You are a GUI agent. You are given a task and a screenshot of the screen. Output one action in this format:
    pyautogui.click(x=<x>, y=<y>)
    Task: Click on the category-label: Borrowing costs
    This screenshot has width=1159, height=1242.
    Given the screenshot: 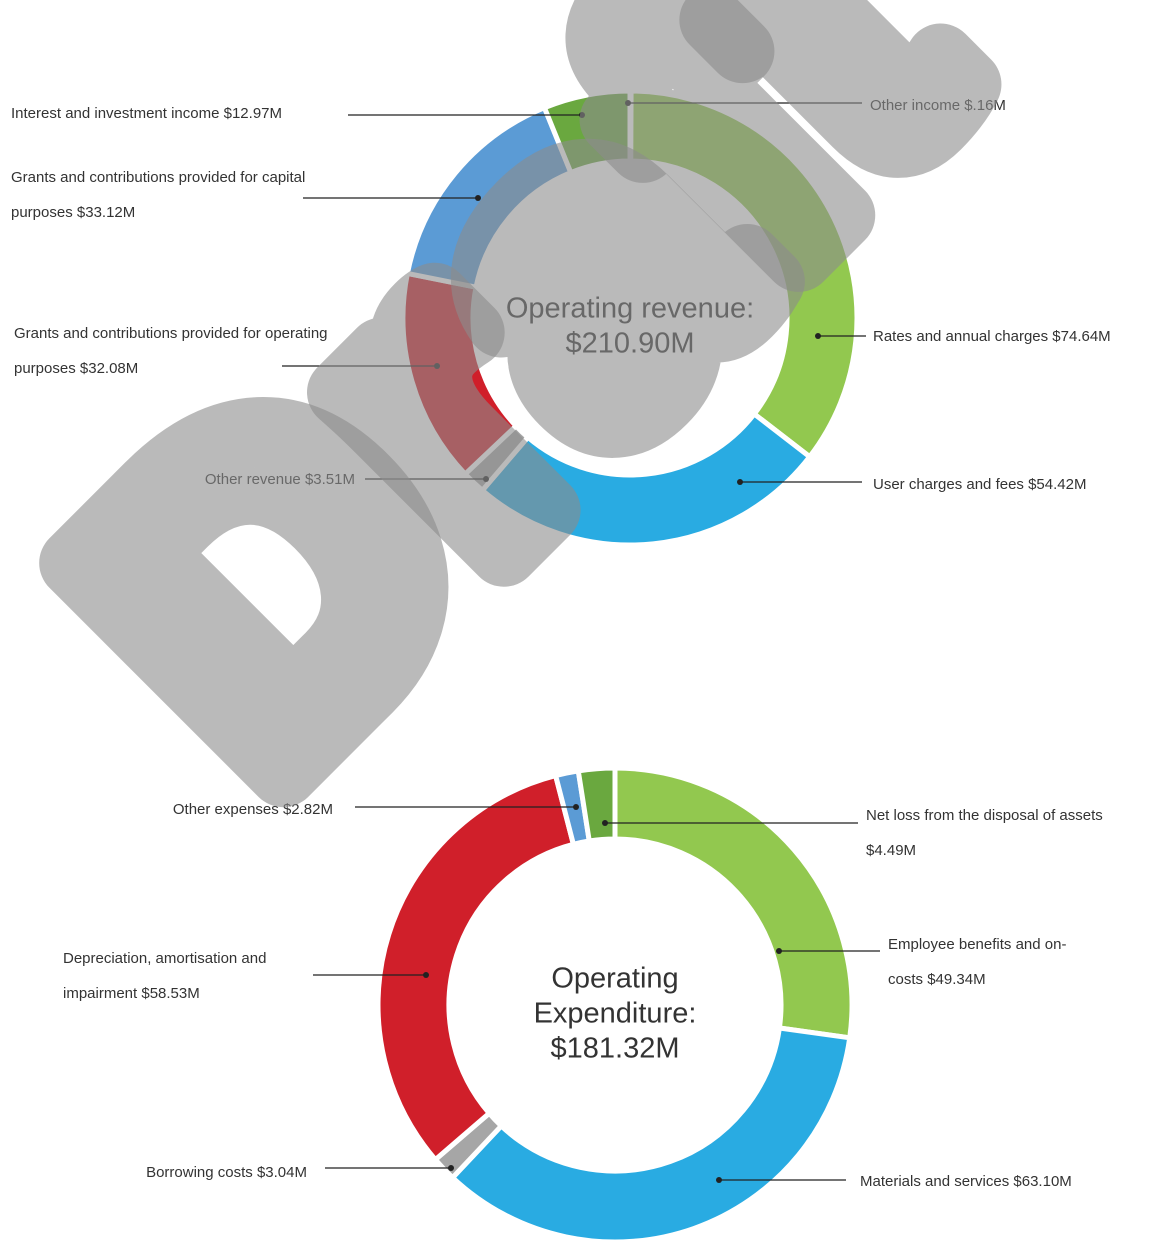 What is the action you would take?
    pyautogui.click(x=199, y=1172)
    